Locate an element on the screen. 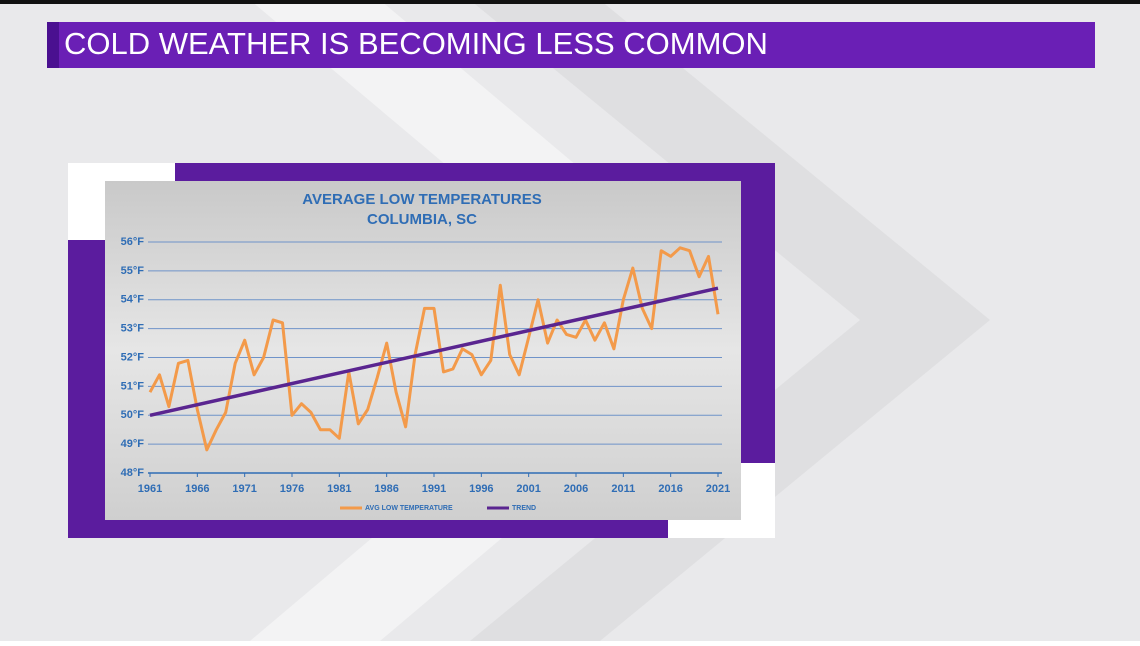  y-tick-label: 56°F is located at coordinates (133, 242).